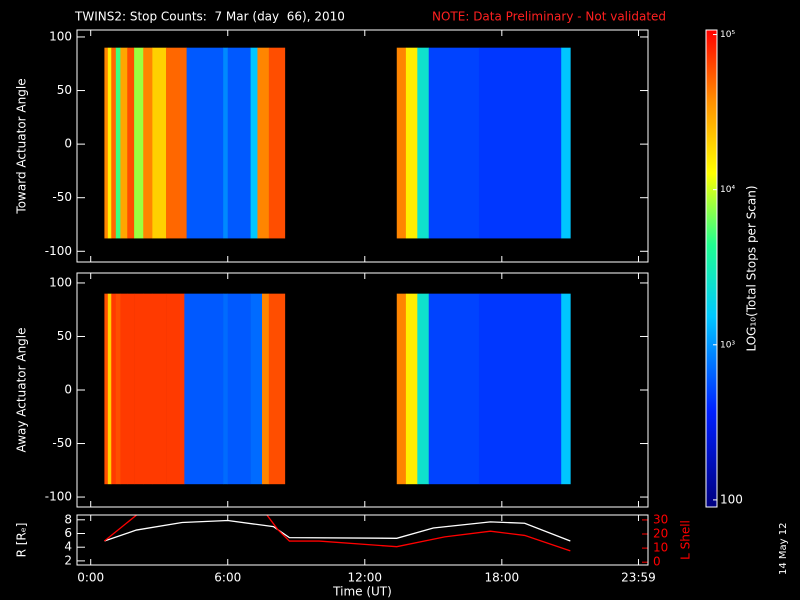  Describe the element at coordinates (502, 578) in the screenshot. I see `x-tick-label: 18:00` at that location.